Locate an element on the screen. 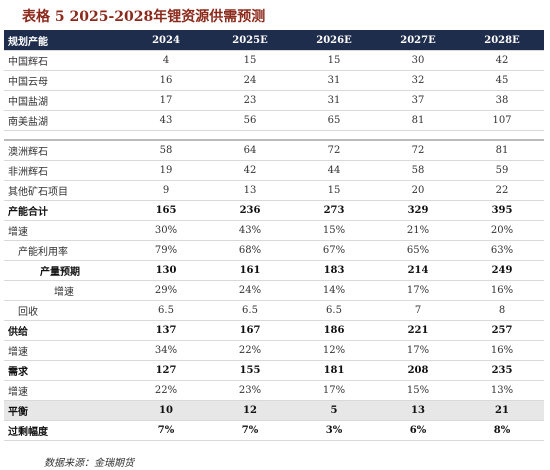 The image size is (550, 470). cell: 16 is located at coordinates (166, 80).